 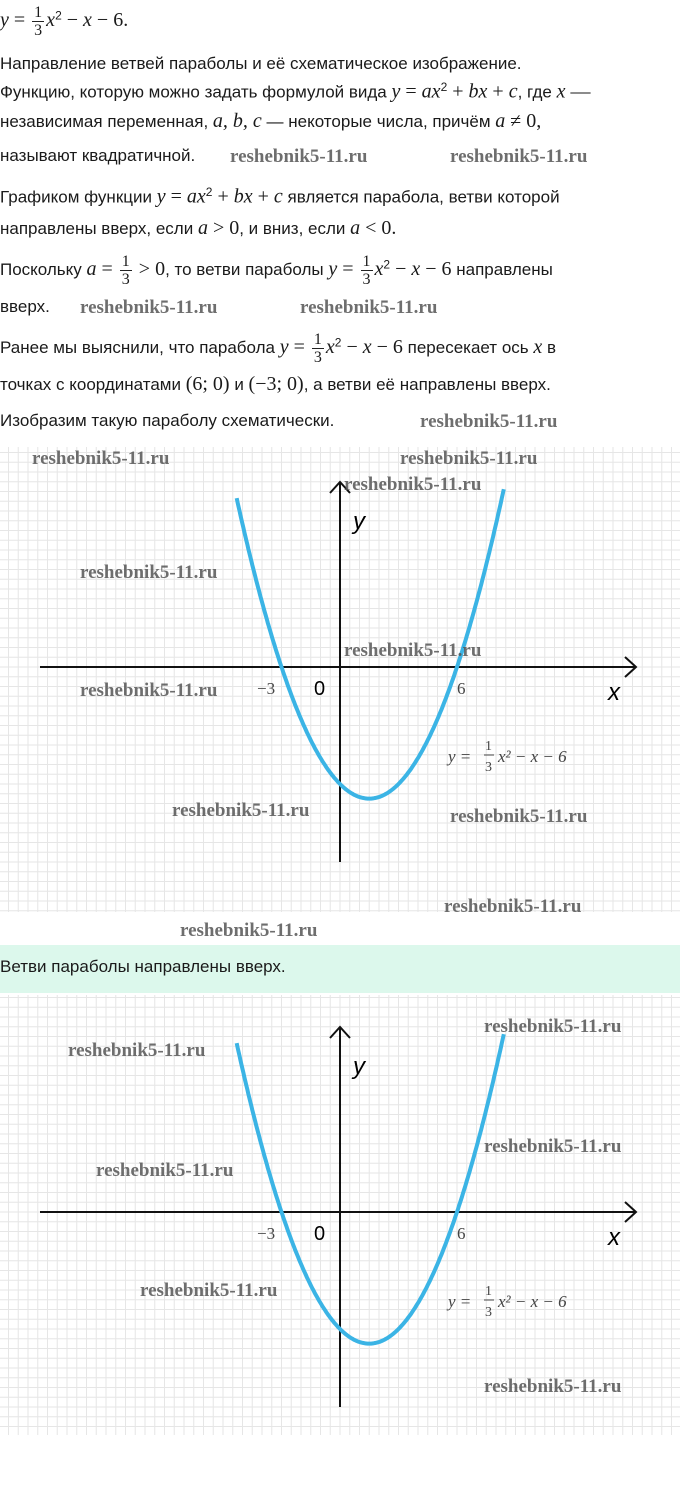 I want to click on math-segment: (−3; 0), so click(x=276, y=384).